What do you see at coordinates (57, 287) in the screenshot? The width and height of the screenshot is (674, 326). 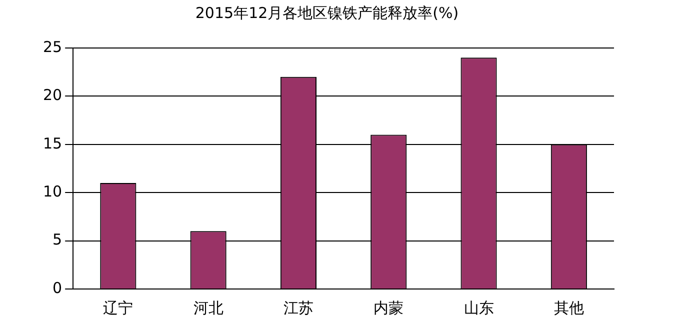 I see `y-tick-label: 0` at bounding box center [57, 287].